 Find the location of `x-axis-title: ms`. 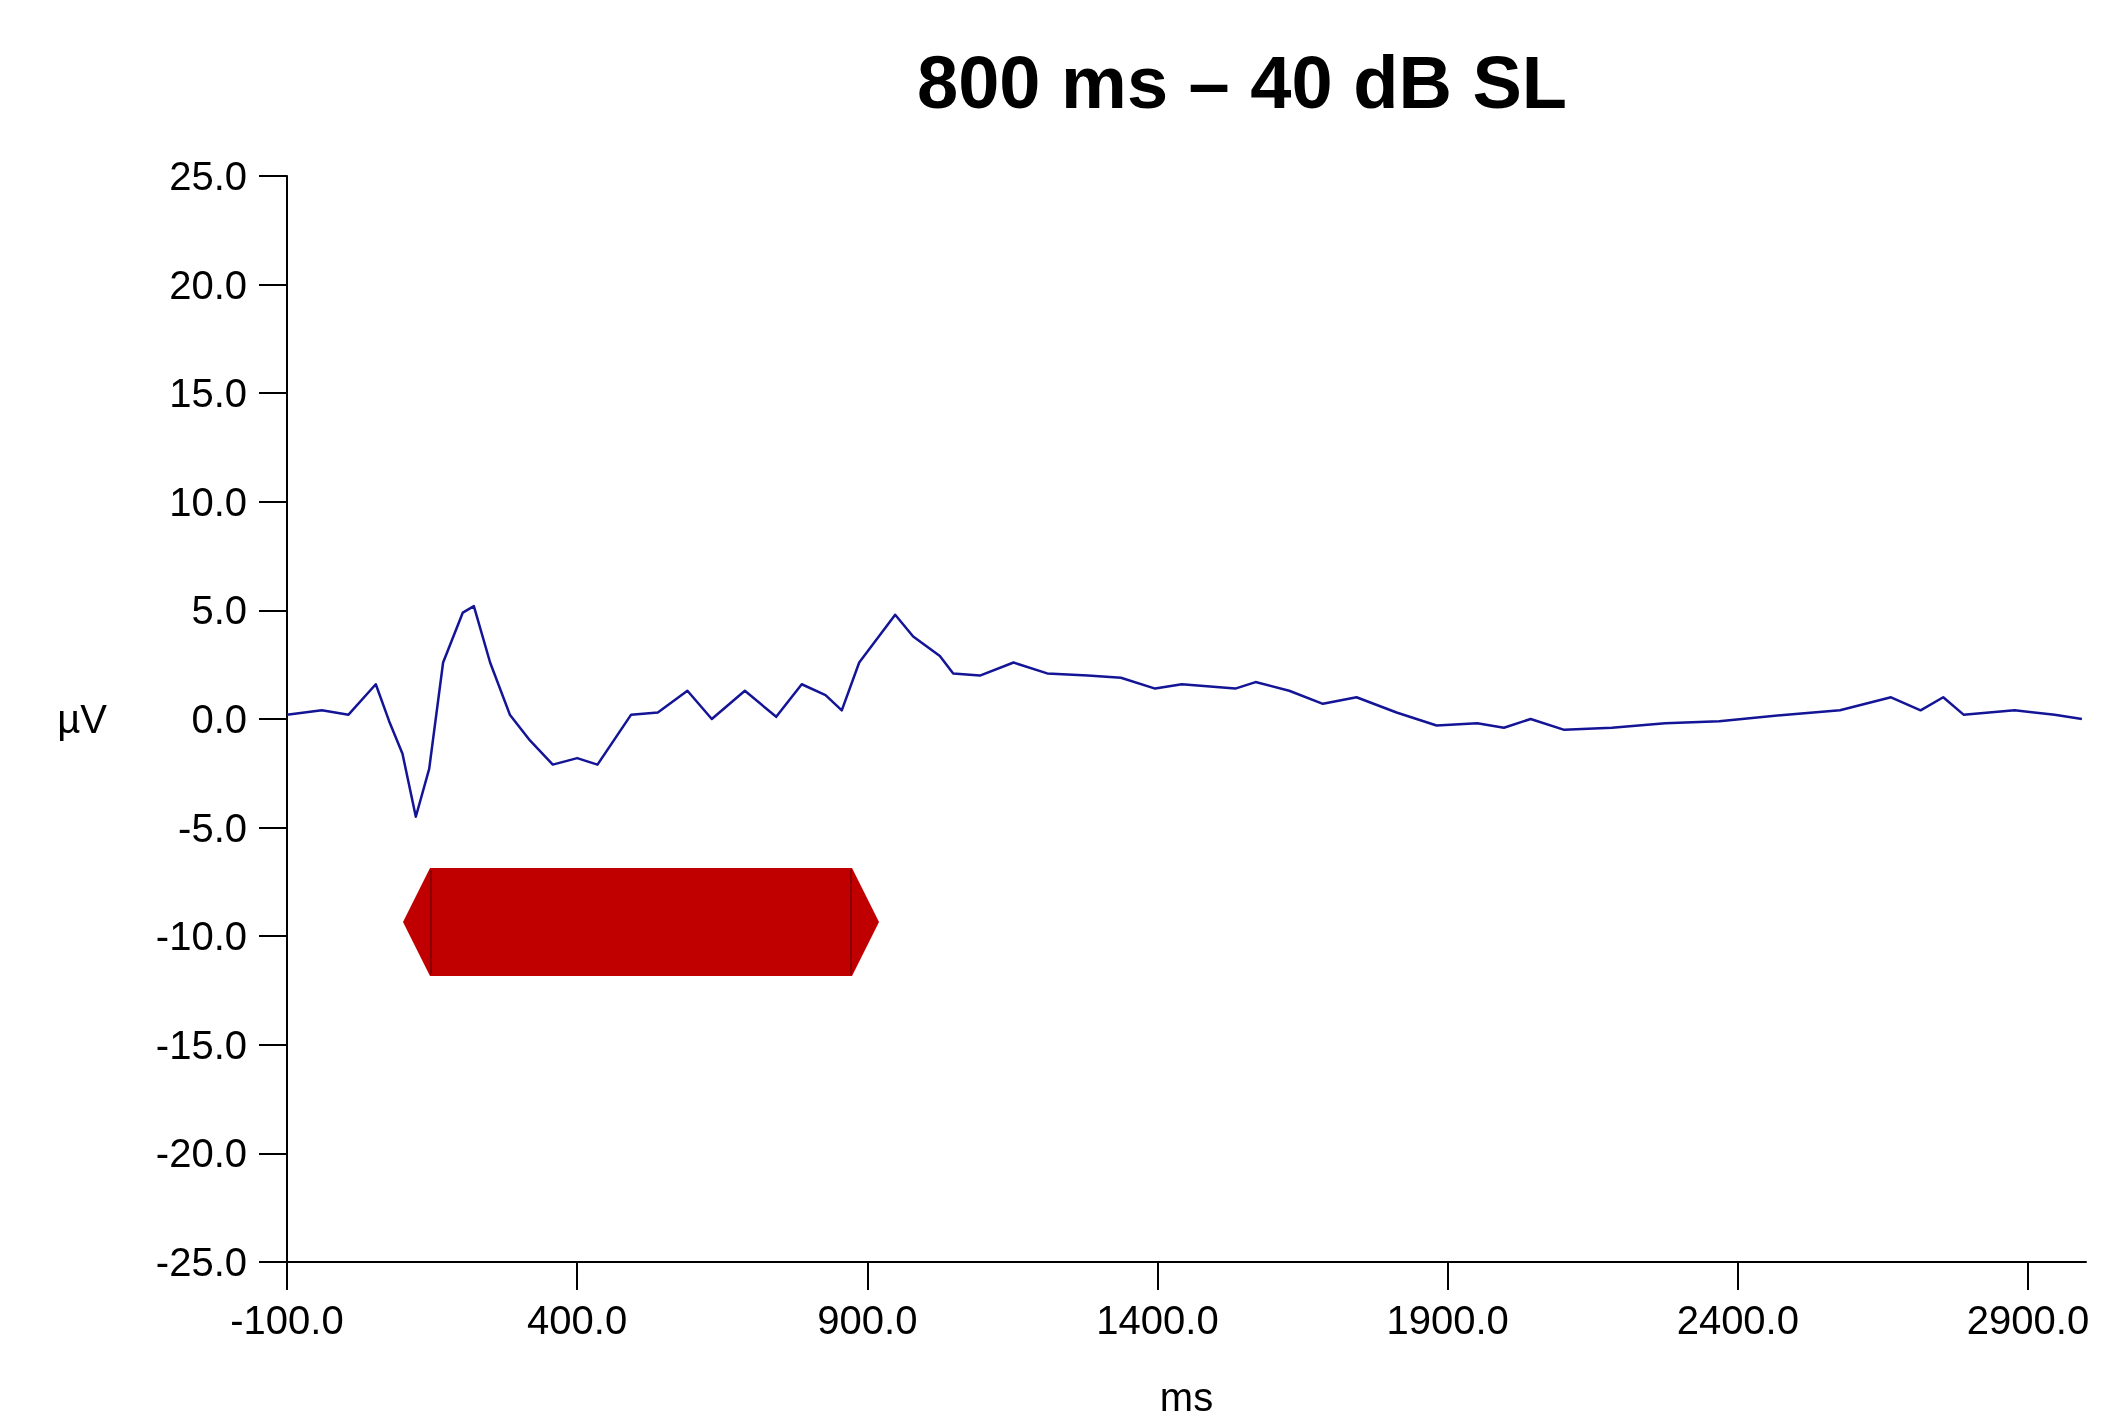

x-axis-title: ms is located at coordinates (1186, 1397).